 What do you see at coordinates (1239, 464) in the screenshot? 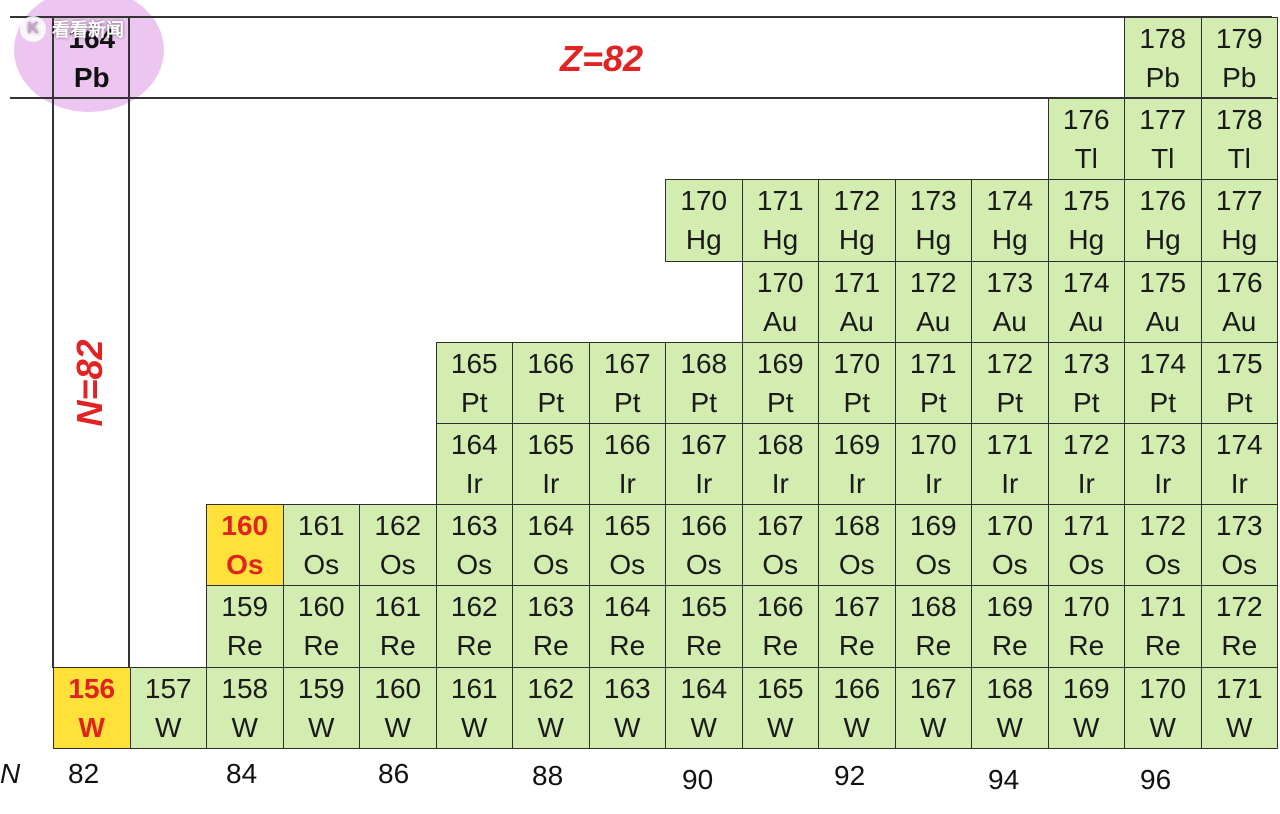
I see `nuclide-cell-ir-174: 174 Ir` at bounding box center [1239, 464].